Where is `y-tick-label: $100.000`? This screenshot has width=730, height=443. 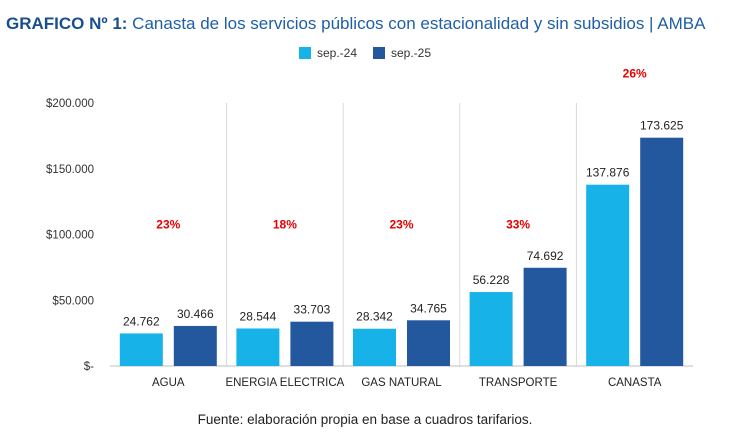
y-tick-label: $100.000 is located at coordinates (70, 236).